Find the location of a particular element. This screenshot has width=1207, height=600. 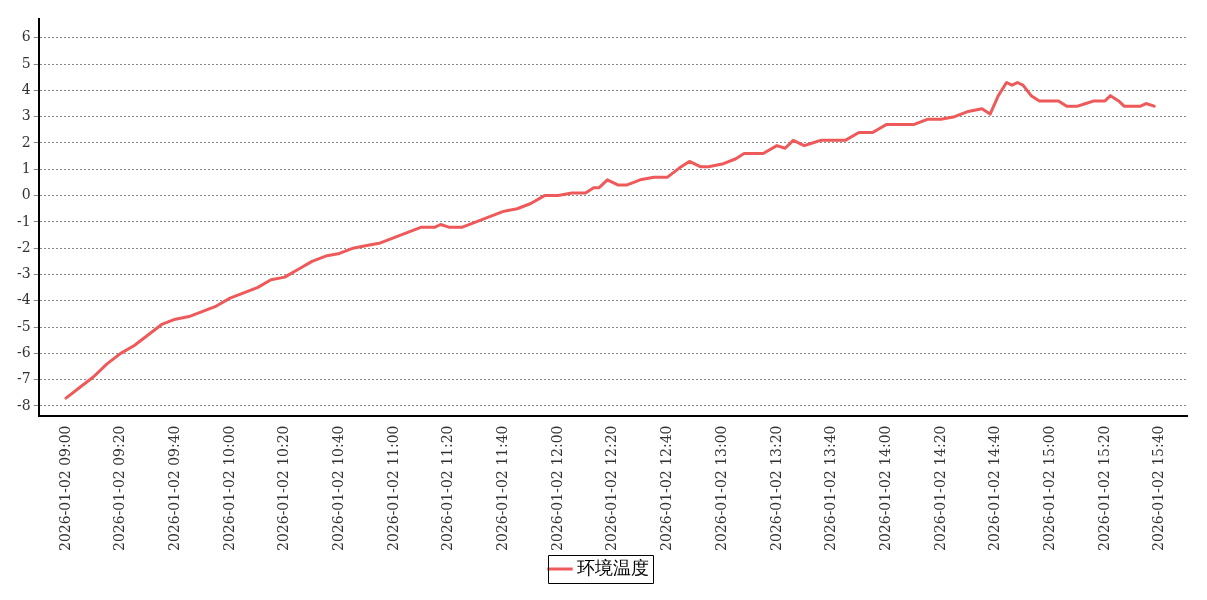

y-tick-label: 5 is located at coordinates (26, 62).